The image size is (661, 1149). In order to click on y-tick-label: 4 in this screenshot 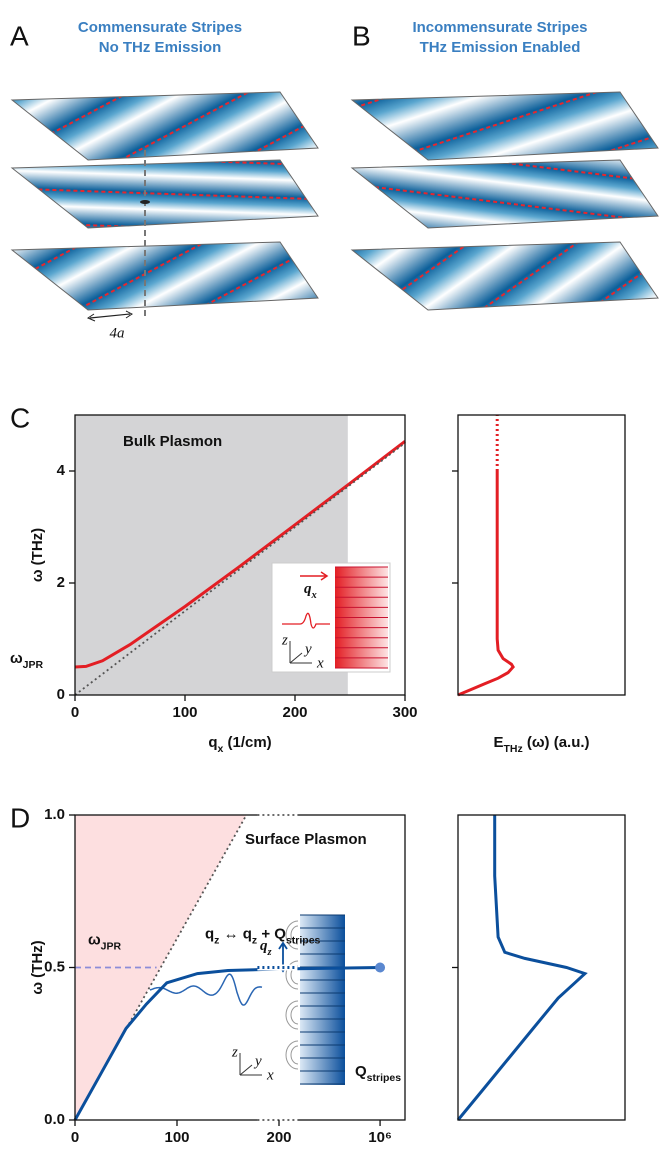, I will do `click(61, 470)`.